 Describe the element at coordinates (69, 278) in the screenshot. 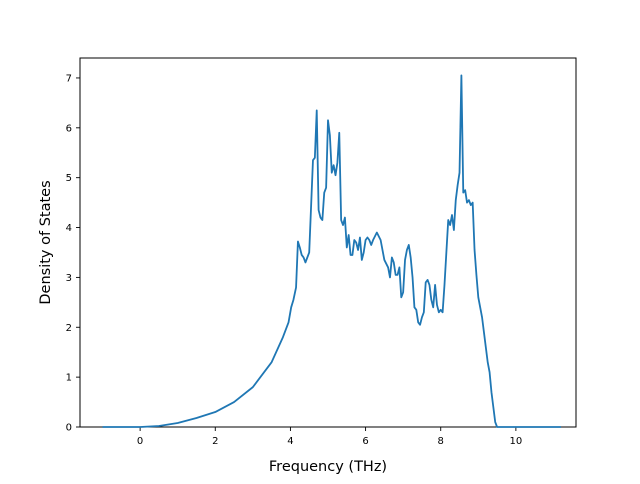

I see `y-tick-label: 3` at that location.